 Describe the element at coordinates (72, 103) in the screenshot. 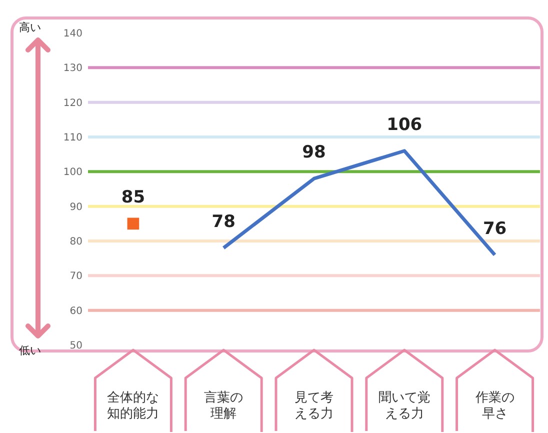

I see `y-tick-label: 120` at that location.